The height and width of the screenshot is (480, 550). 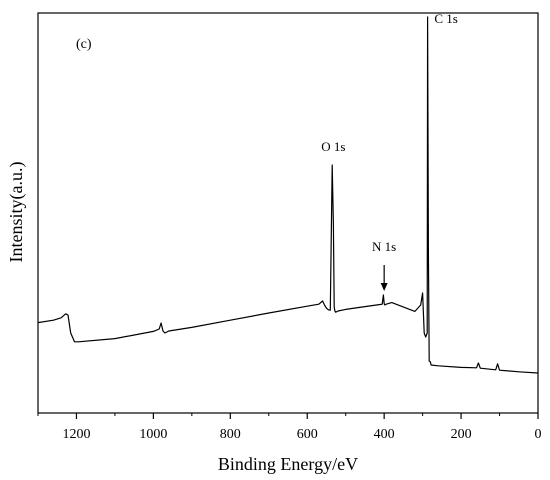 What do you see at coordinates (333, 146) in the screenshot?
I see `peak-label: O 1s` at bounding box center [333, 146].